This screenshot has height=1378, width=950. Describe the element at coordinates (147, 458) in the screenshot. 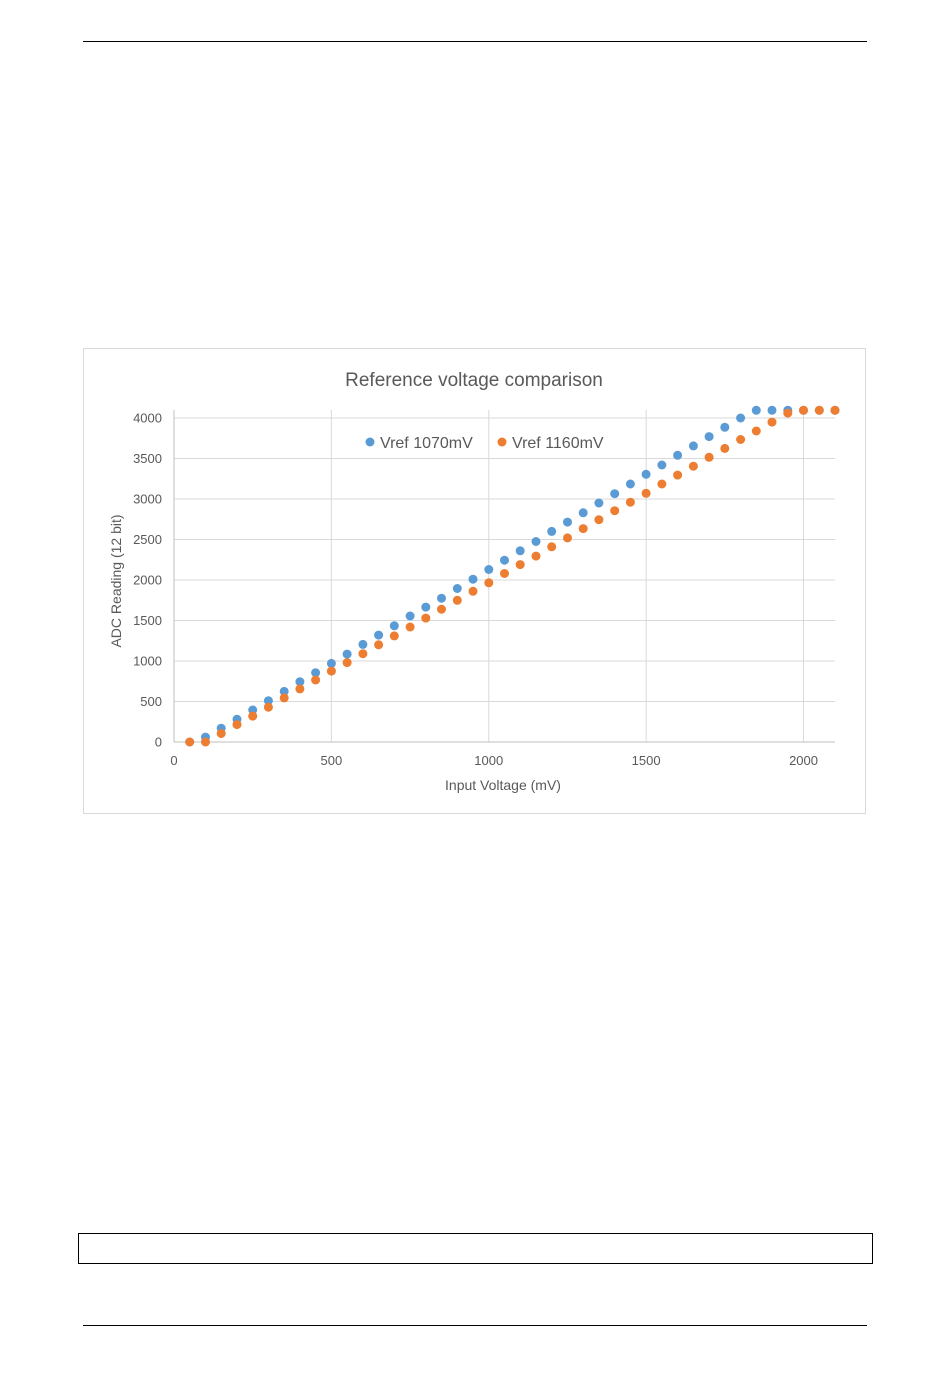

I see `y-tick-label: 3500` at that location.